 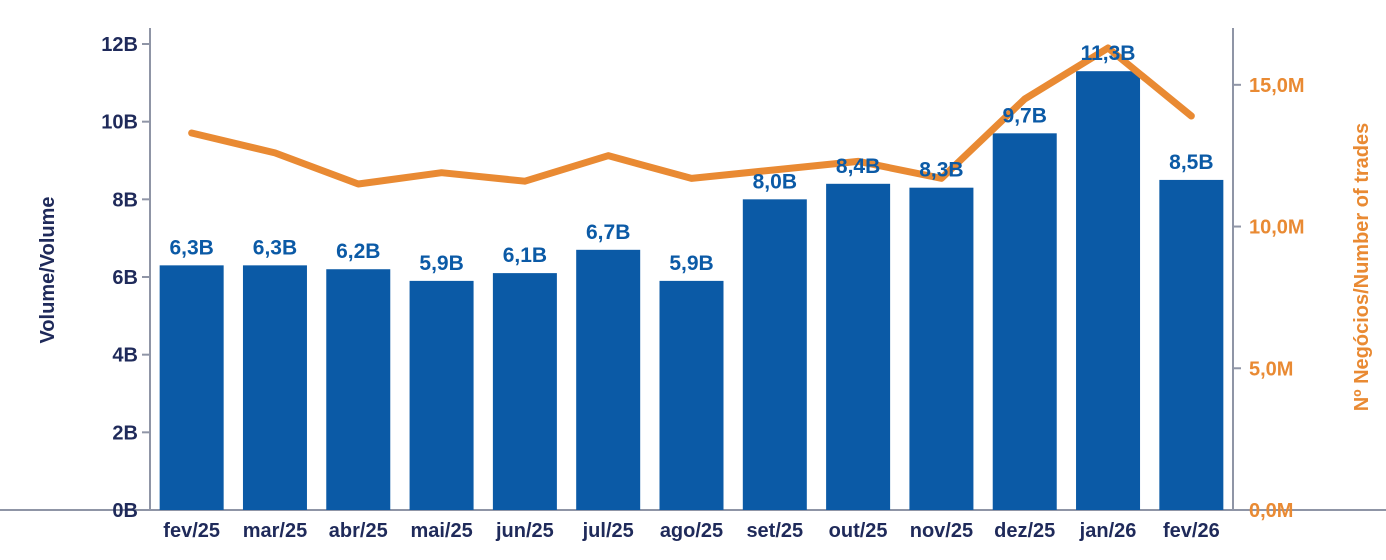 What do you see at coordinates (1108, 53) in the screenshot?
I see `bar-data-label: 11,3B` at bounding box center [1108, 53].